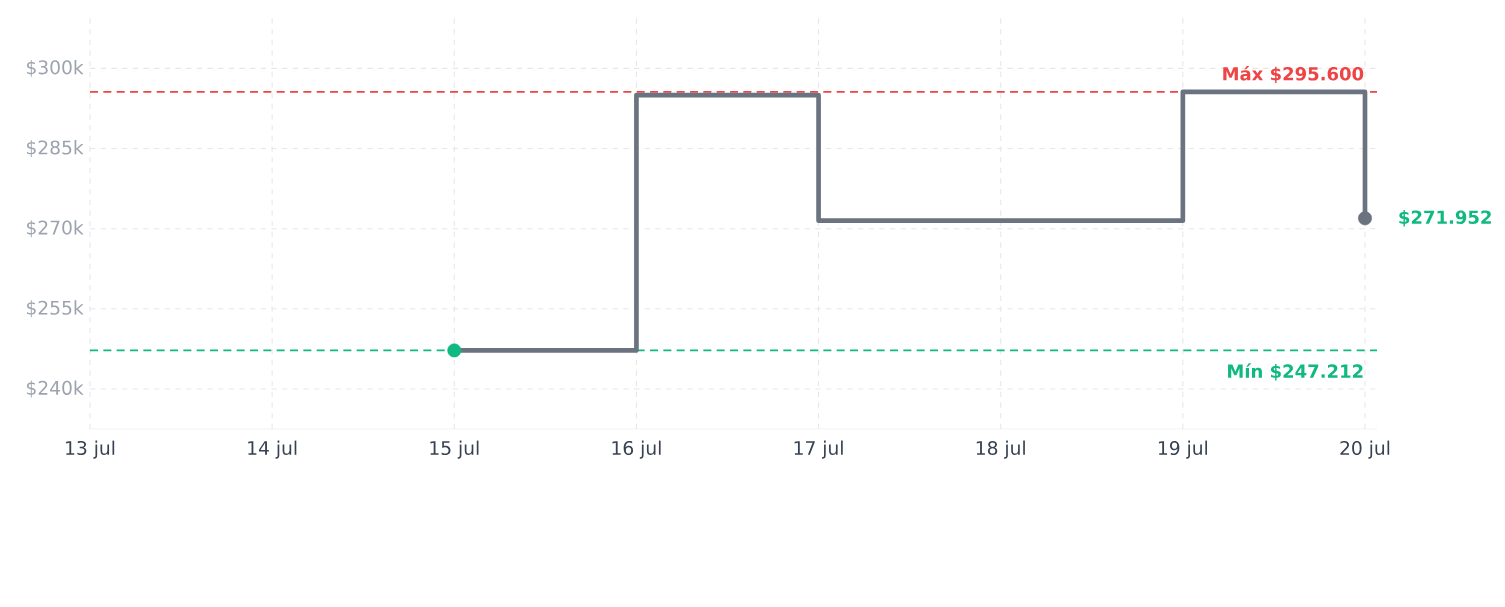 The width and height of the screenshot is (1505, 607). What do you see at coordinates (55, 229) in the screenshot?
I see `y-tick-label: $270k` at bounding box center [55, 229].